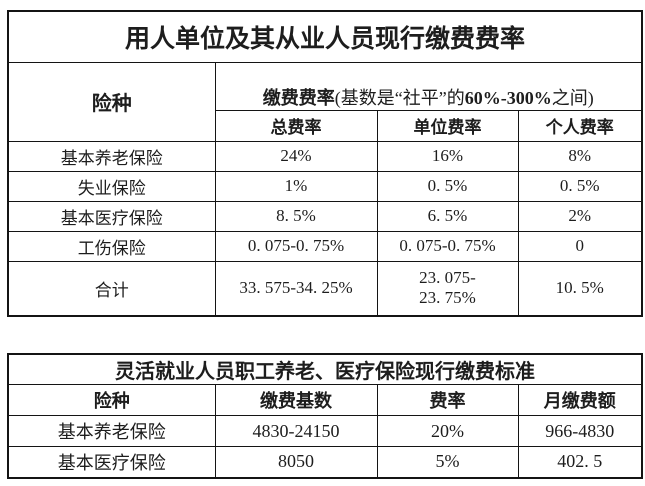 The height and width of the screenshot is (486, 645). Describe the element at coordinates (296, 216) in the screenshot. I see `rate-cell: 8. 5%` at that location.